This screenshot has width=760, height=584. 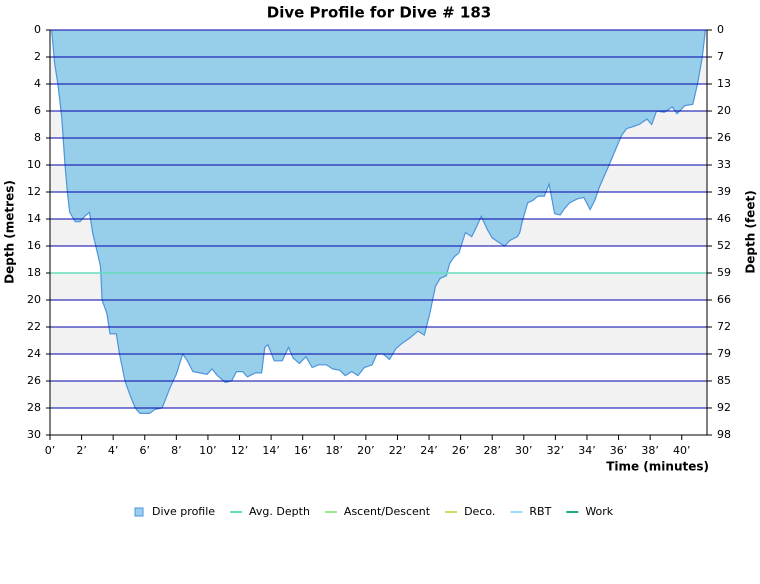 I want to click on x-tick-label: 28’, so click(x=492, y=450).